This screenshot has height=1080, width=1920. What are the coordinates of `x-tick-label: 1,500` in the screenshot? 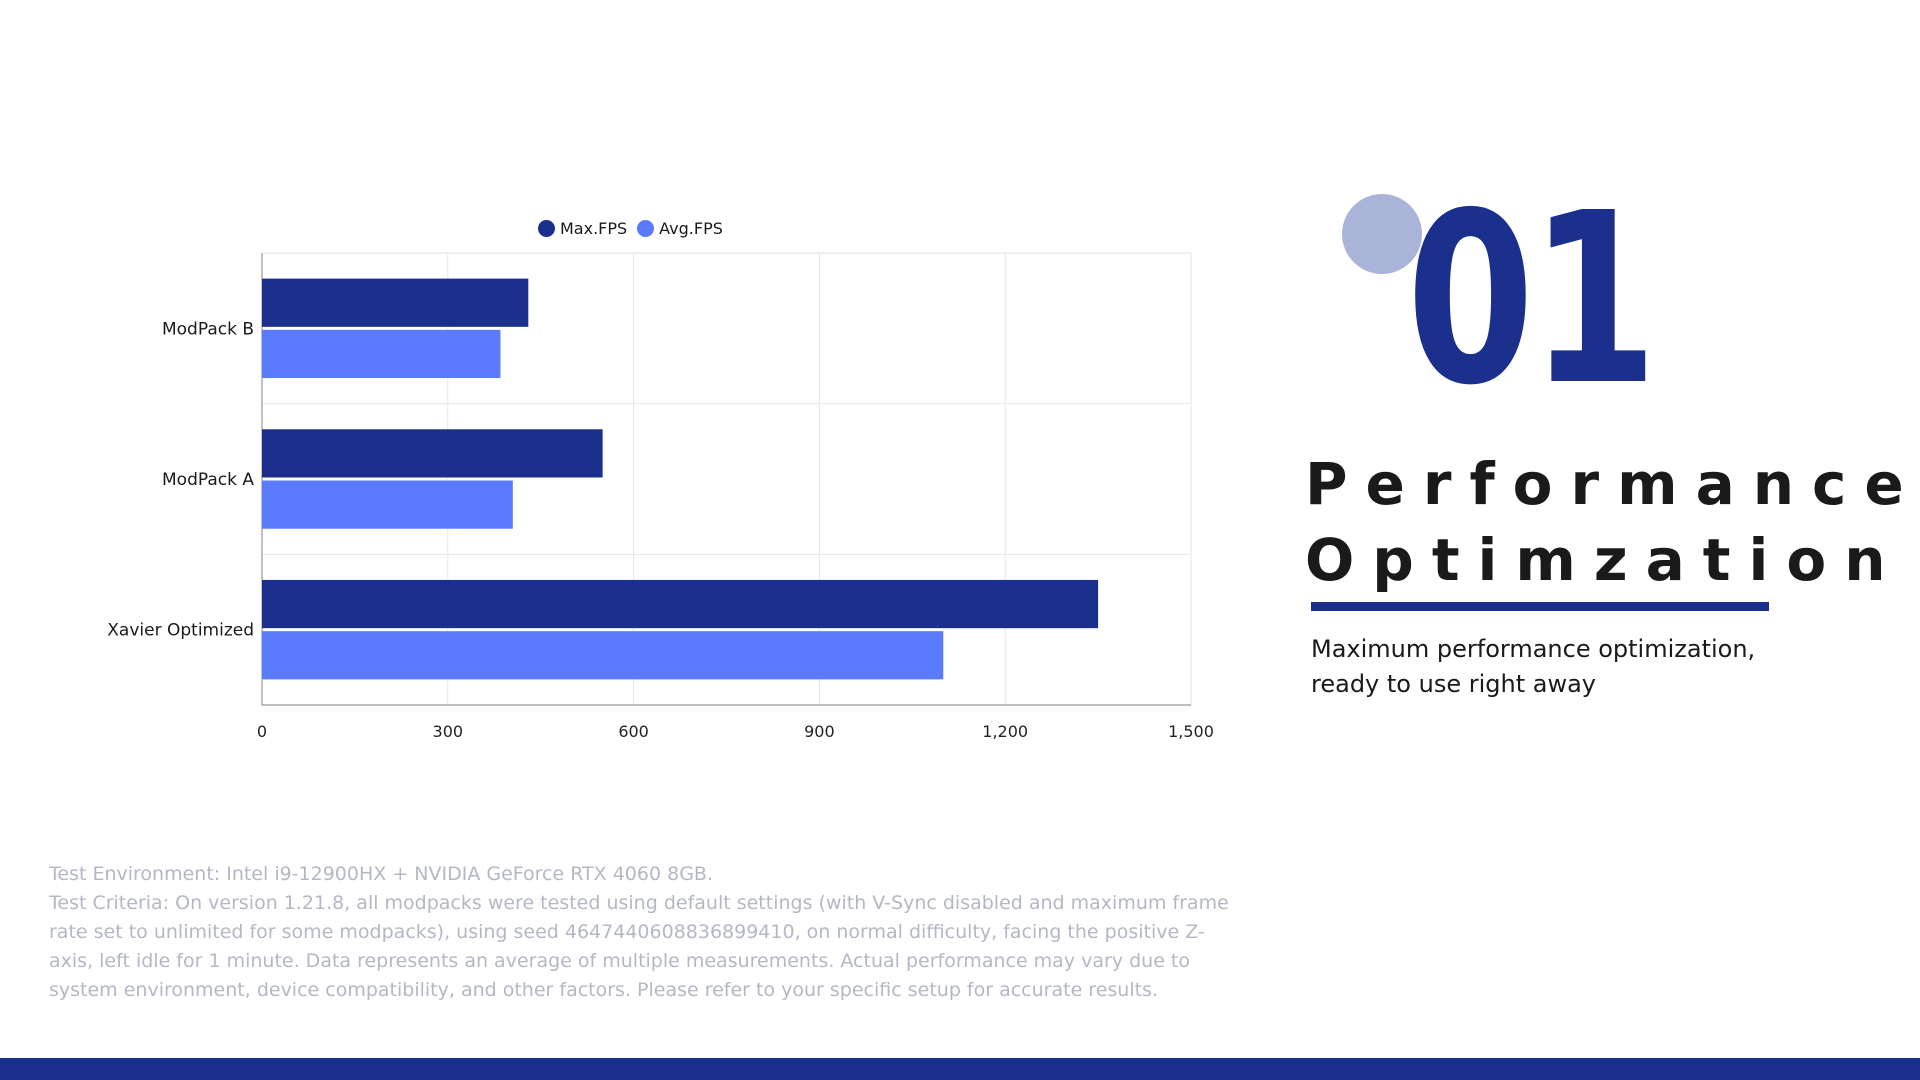 It's located at (1191, 731).